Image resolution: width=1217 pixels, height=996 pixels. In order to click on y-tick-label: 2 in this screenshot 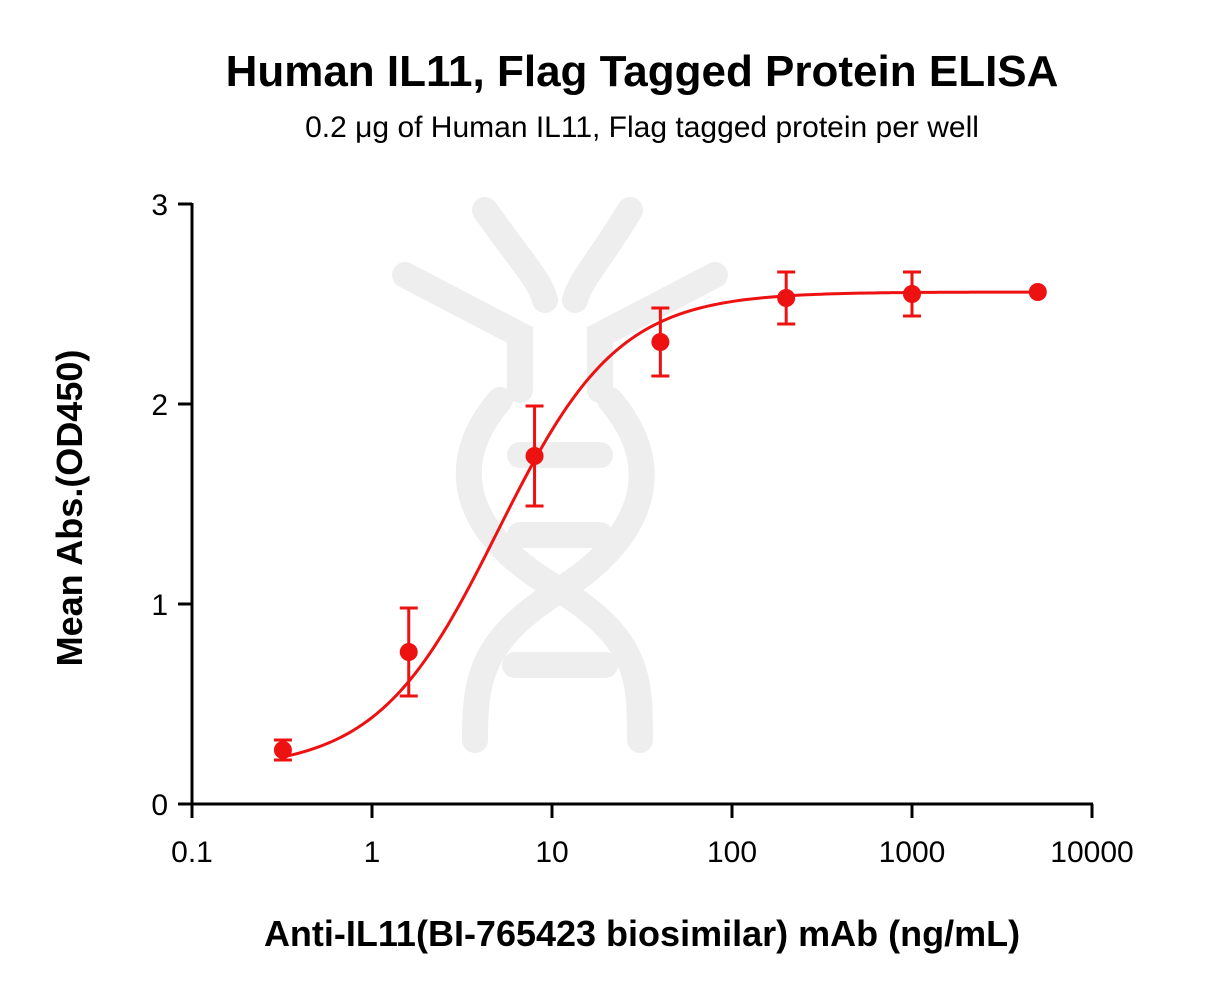, I will do `click(159, 405)`.